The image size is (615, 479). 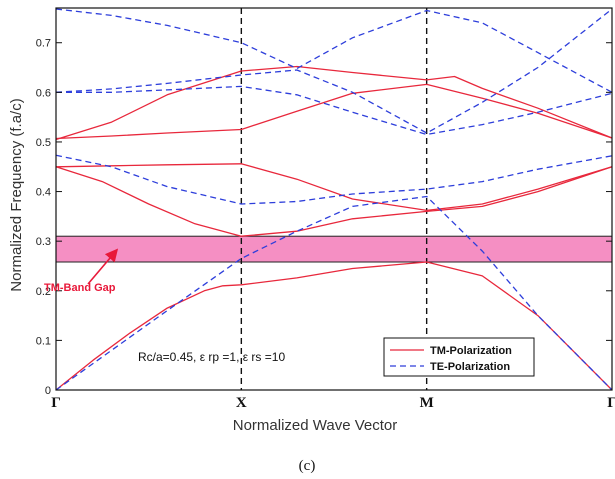 I want to click on y-tick-label: 0.7, so click(x=43, y=44).